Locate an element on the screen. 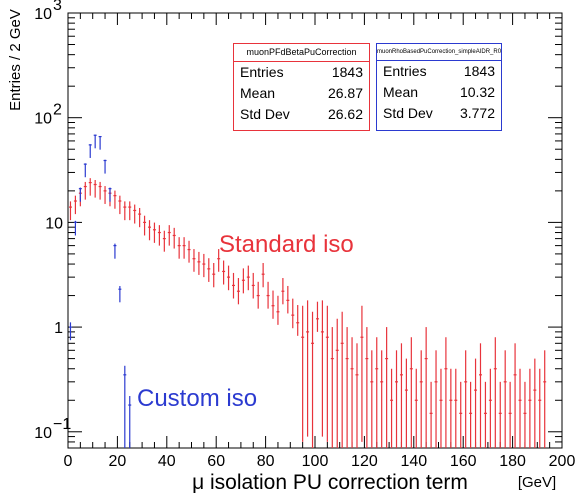 This screenshot has height=501, width=587. stats-row-std: Std Dev 3.772 is located at coordinates (439, 113).